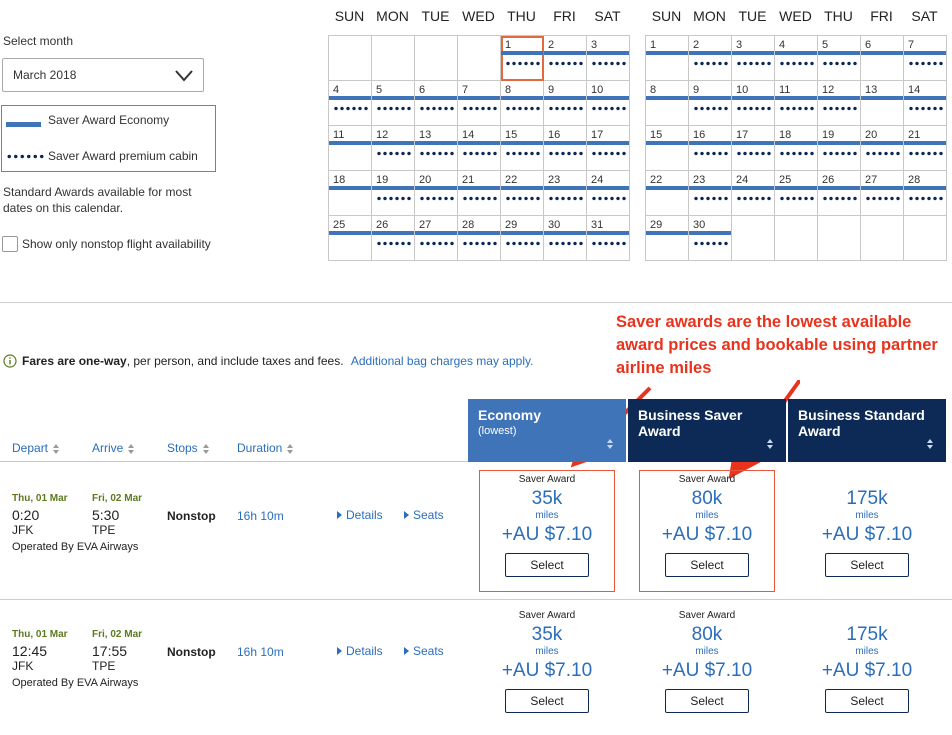 This screenshot has width=952, height=735. Describe the element at coordinates (547, 430) in the screenshot. I see `economy-column-header: Economy (lowest)` at that location.